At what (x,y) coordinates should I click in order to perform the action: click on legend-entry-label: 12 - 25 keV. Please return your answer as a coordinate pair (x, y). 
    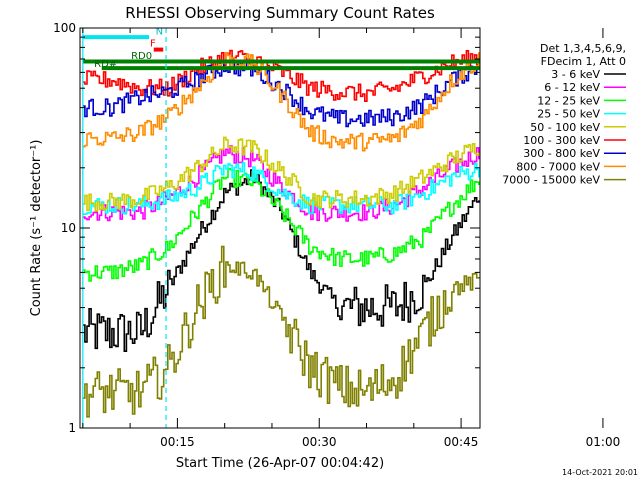
    Looking at the image, I should click on (568, 100).